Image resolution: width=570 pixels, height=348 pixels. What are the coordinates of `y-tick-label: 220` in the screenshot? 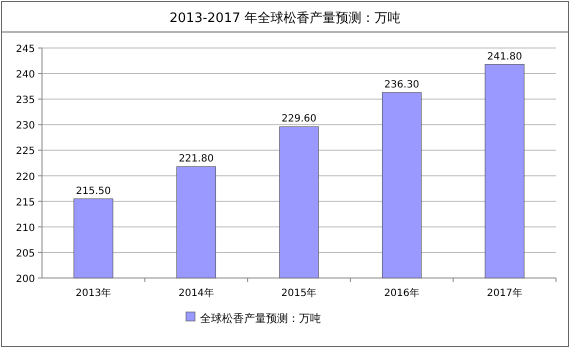 It's located at (25, 177).